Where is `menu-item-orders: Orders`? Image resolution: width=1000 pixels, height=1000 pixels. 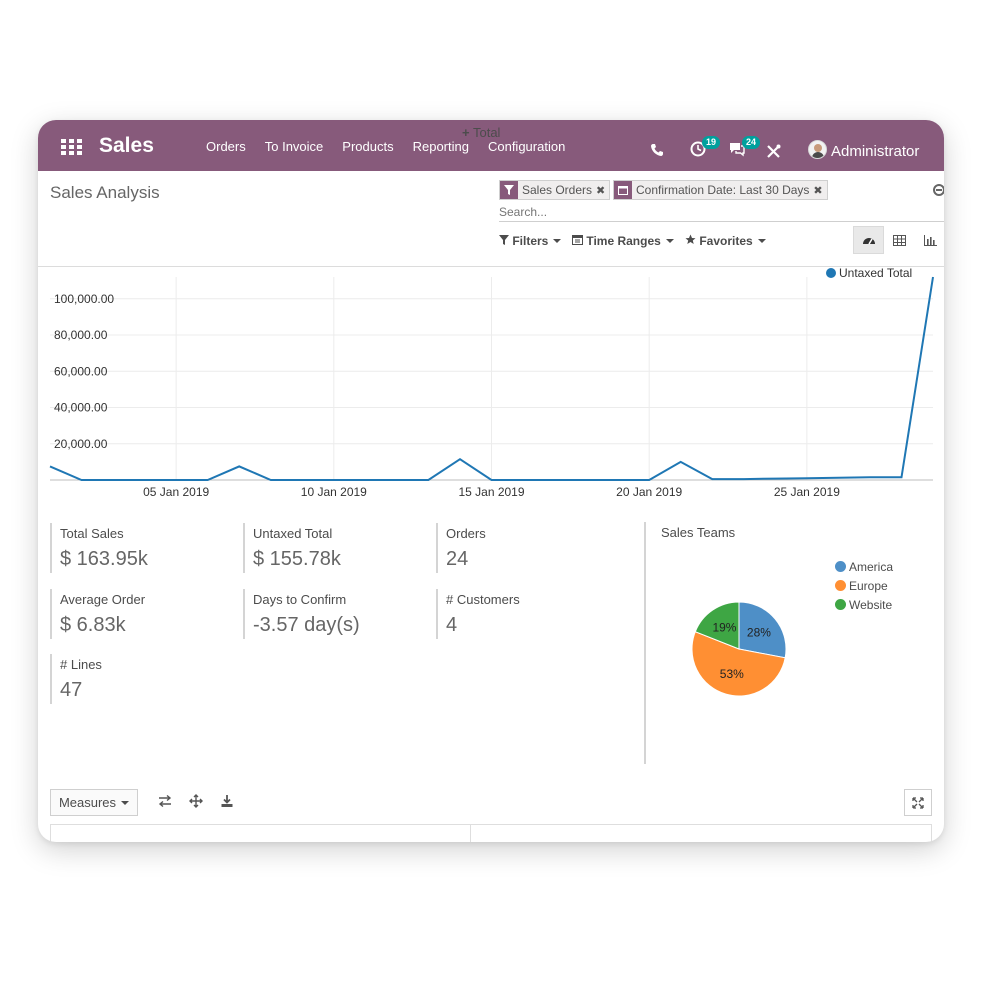 menu-item-orders: Orders is located at coordinates (226, 146).